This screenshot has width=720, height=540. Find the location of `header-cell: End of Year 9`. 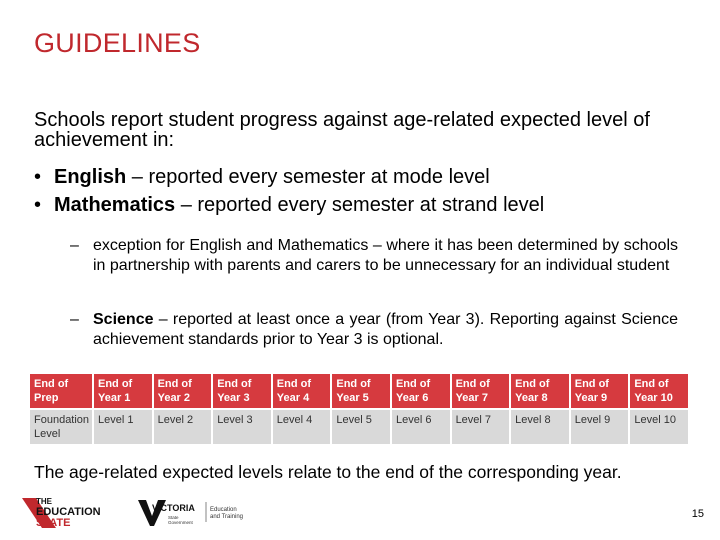

header-cell: End of Year 9 is located at coordinates (599, 391).